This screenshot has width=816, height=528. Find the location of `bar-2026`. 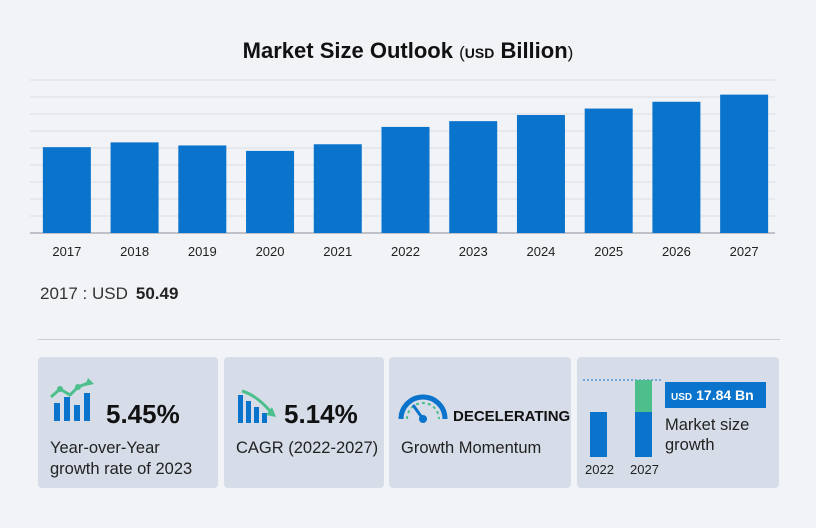

bar-2026 is located at coordinates (676, 167).